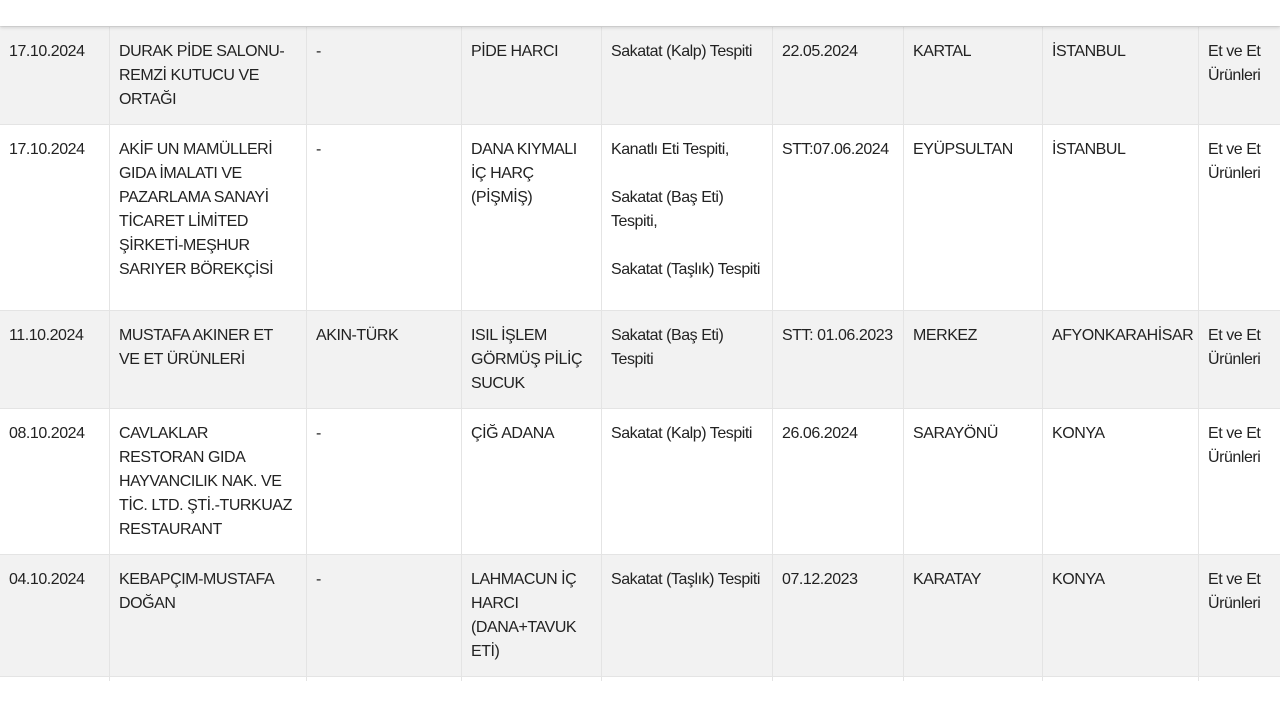 This screenshot has width=1280, height=720. I want to click on cell-batch-date: 22.05.2024, so click(838, 75).